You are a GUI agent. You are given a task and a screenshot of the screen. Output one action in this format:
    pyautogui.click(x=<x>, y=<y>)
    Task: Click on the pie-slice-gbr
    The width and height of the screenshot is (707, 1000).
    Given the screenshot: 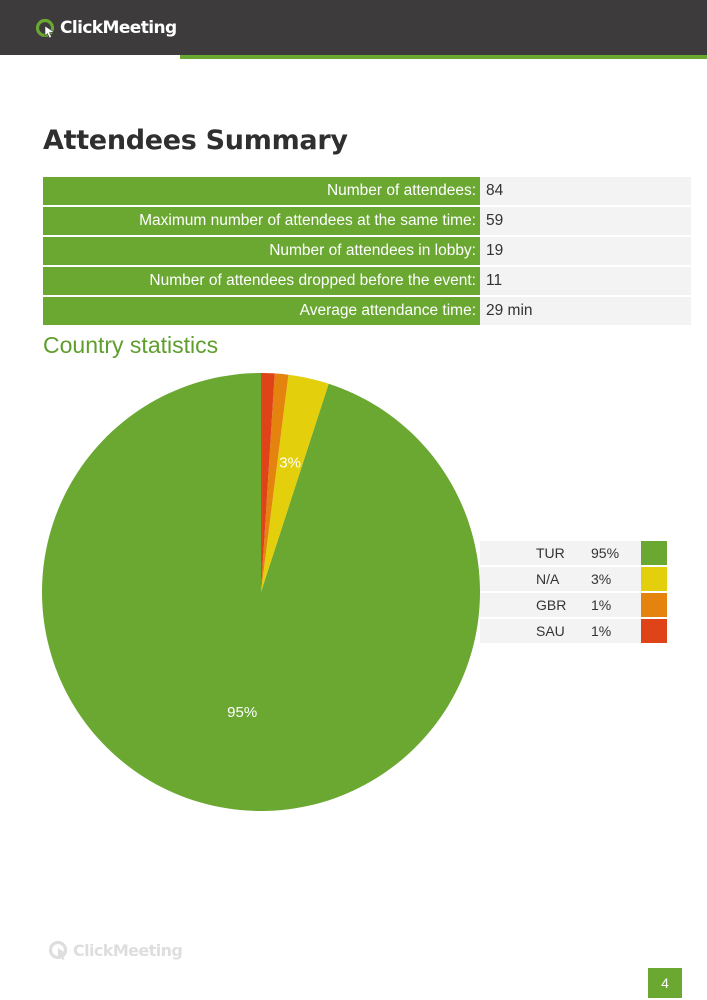 What is the action you would take?
    pyautogui.click(x=275, y=482)
    